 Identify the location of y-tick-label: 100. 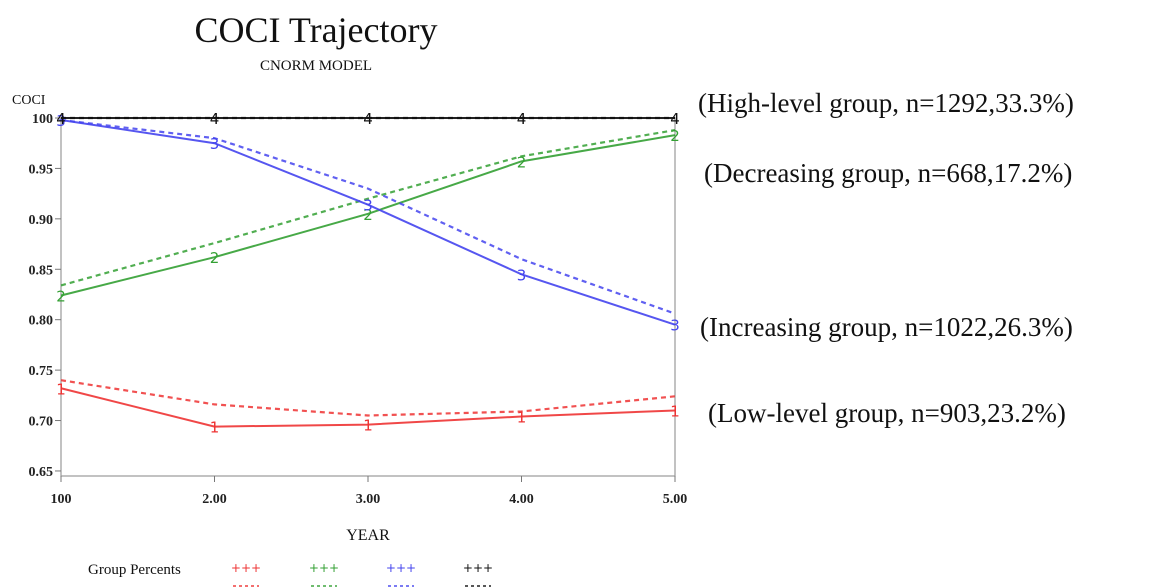
(42, 119).